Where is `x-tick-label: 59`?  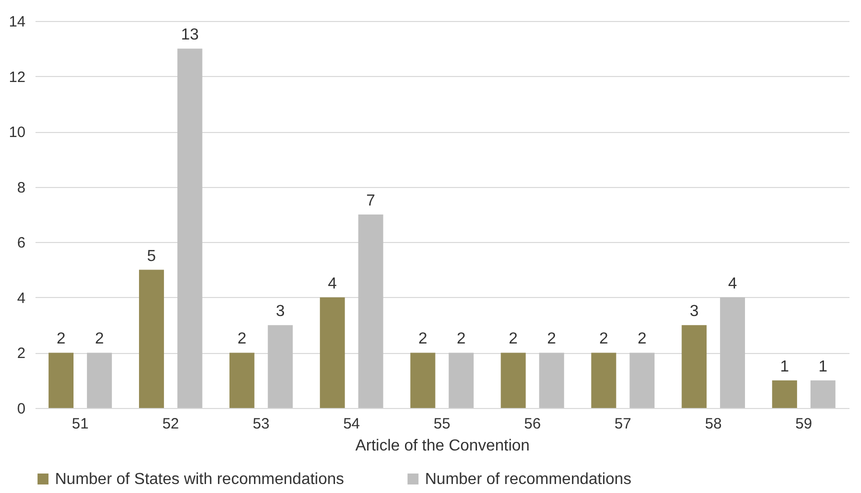 x-tick-label: 59 is located at coordinates (803, 424).